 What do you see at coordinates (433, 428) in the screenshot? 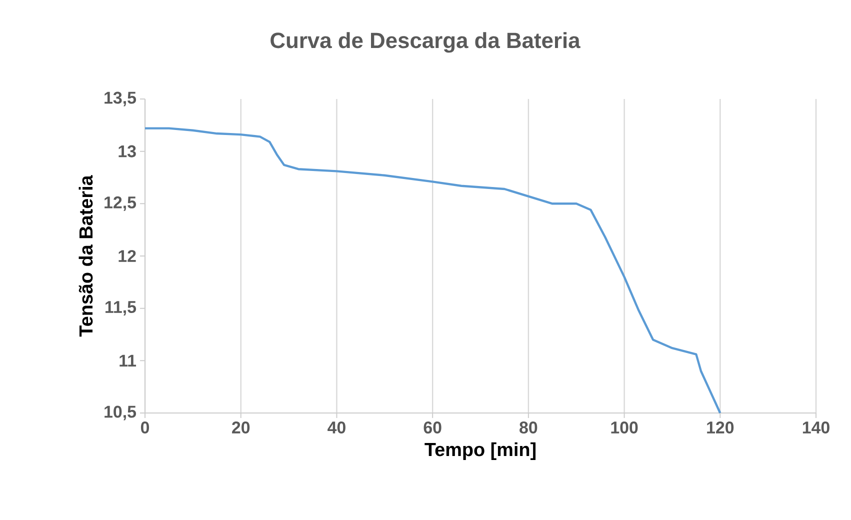
I see `x-tick-label: 60` at bounding box center [433, 428].